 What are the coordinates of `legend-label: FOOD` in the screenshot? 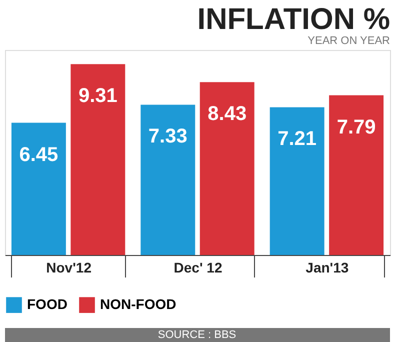 It's located at (47, 304).